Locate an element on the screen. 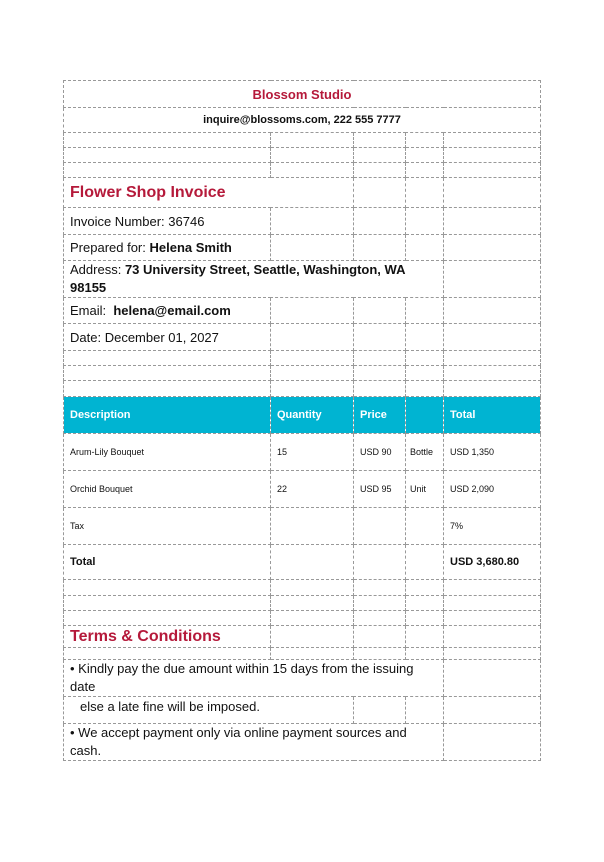 Image resolution: width=604 pixels, height=862 pixels. col-price: Price is located at coordinates (379, 415).